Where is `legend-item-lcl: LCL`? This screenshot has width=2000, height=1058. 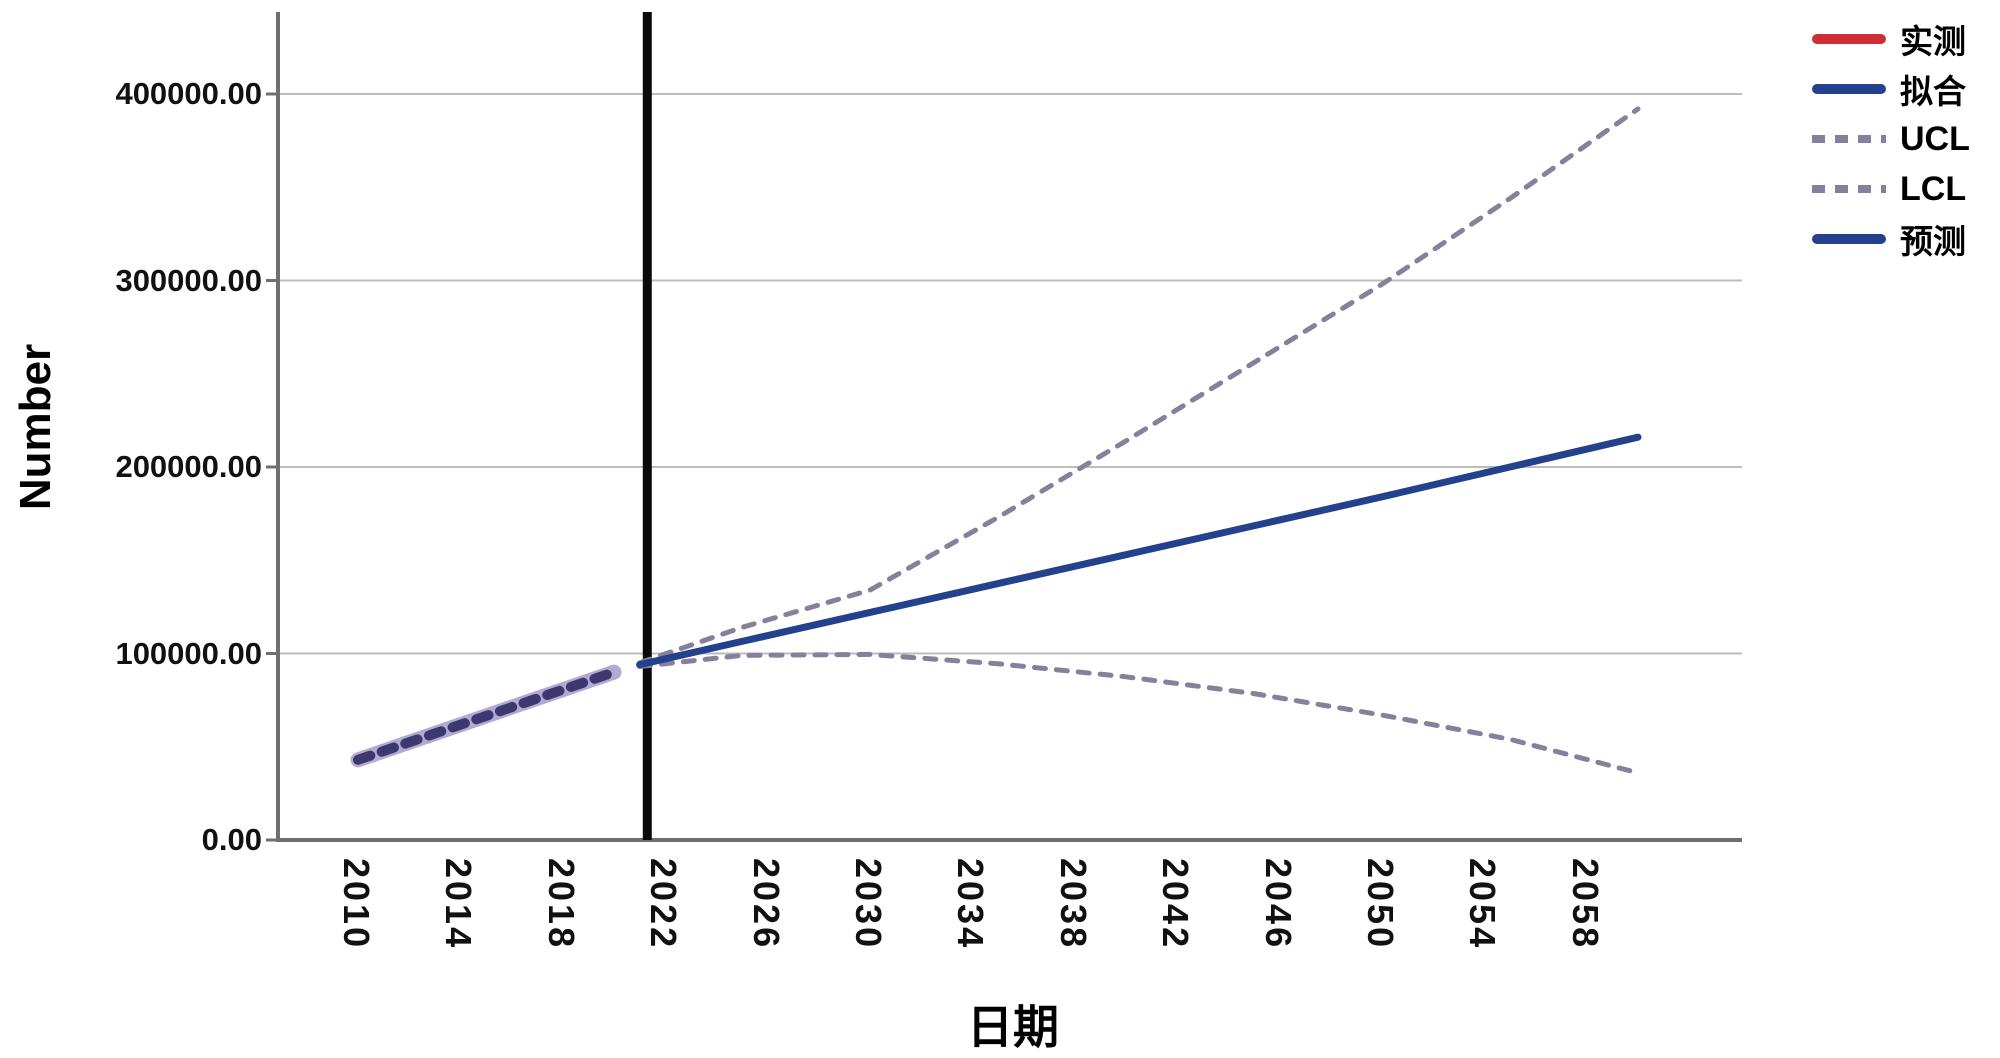 legend-item-lcl: LCL is located at coordinates (1905, 189).